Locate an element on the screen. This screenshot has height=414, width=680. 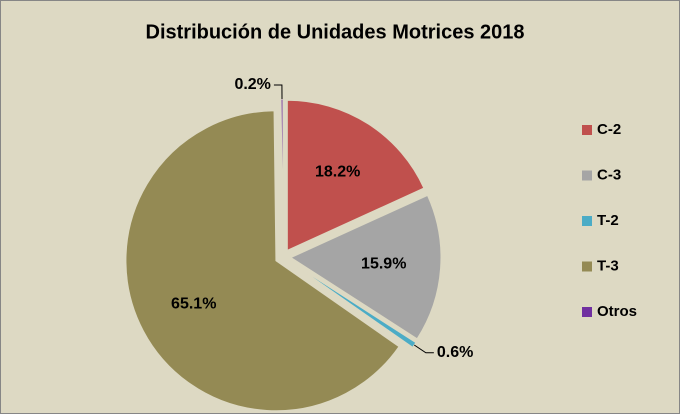
data-label: 65.1% is located at coordinates (193, 303).